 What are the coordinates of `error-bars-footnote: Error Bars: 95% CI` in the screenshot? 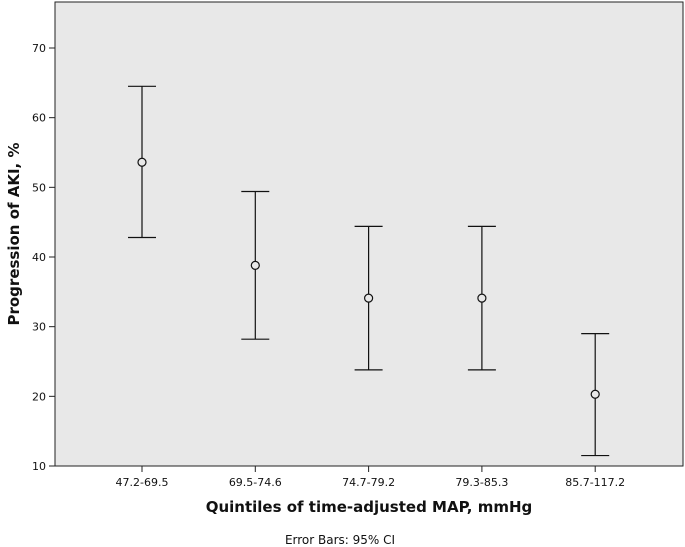 It's located at (340, 540).